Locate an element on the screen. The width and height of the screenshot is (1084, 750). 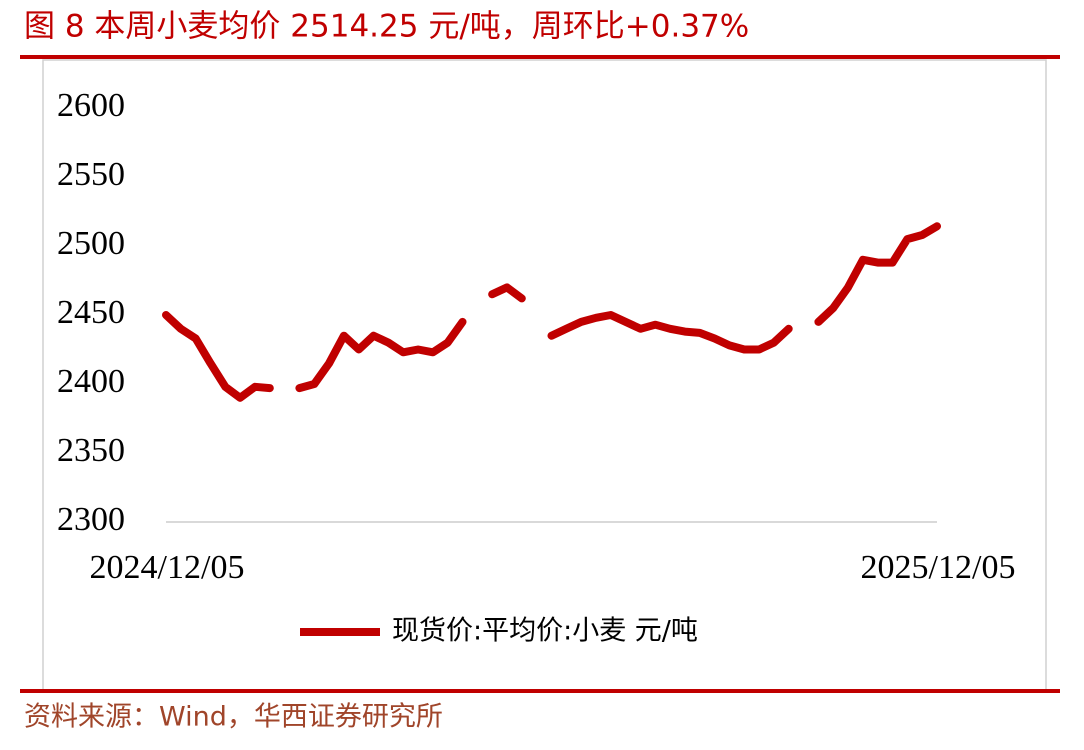
y-tick-label: 2400 is located at coordinates (91, 381).